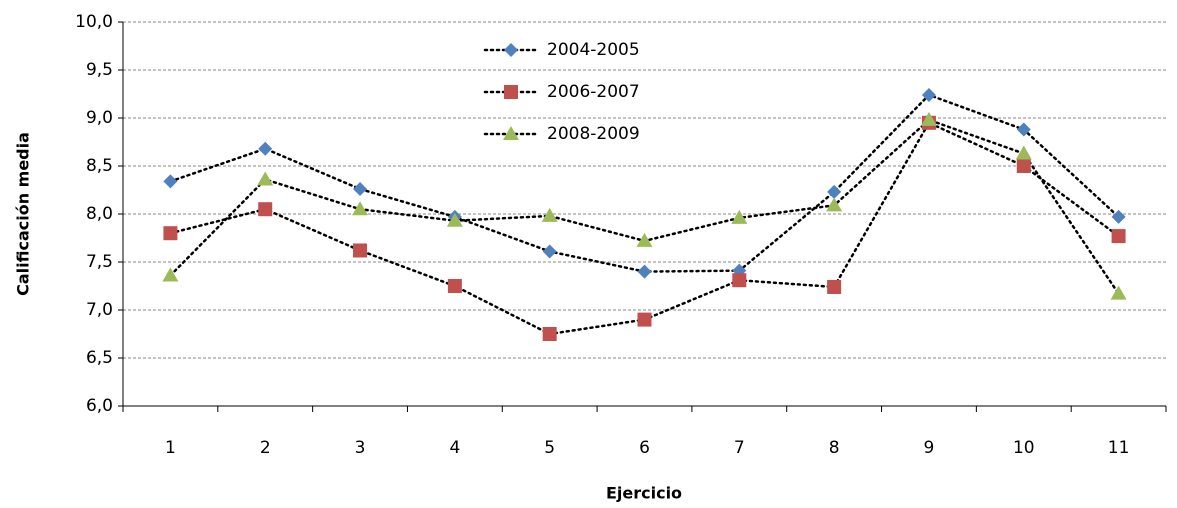 This screenshot has width=1177, height=508. What do you see at coordinates (99, 310) in the screenshot?
I see `y-tick-label: 7,0` at bounding box center [99, 310].